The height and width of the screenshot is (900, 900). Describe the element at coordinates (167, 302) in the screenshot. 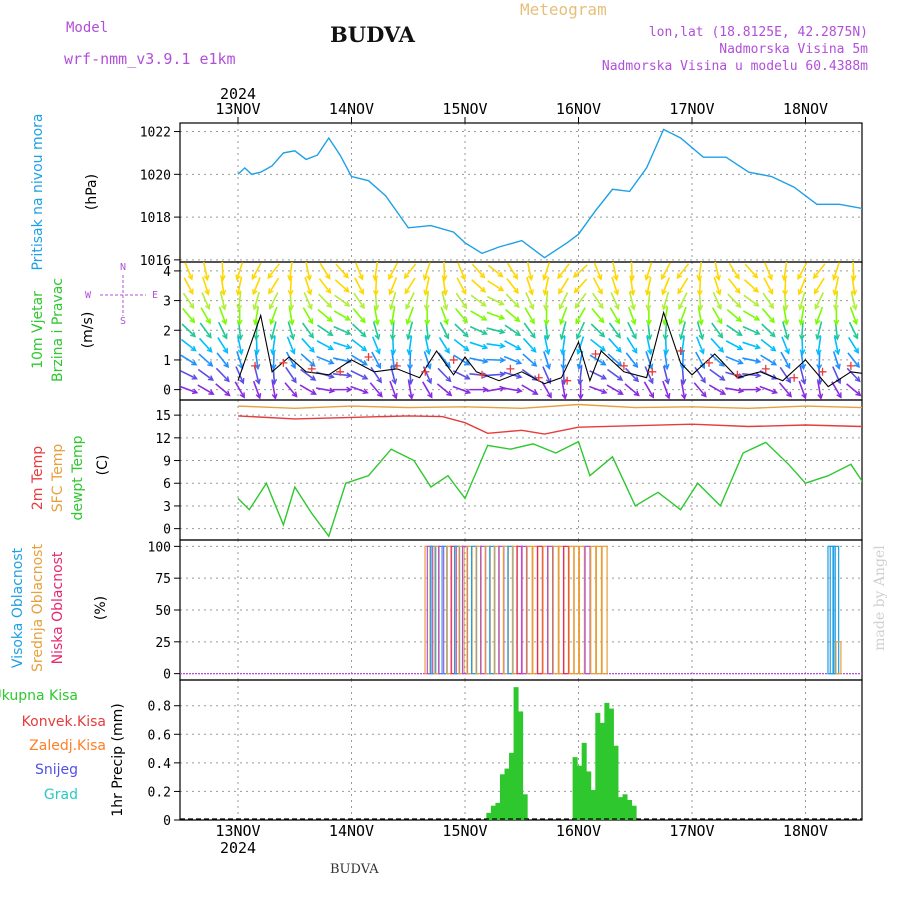

I see `y-tick-label: 3` at that location.